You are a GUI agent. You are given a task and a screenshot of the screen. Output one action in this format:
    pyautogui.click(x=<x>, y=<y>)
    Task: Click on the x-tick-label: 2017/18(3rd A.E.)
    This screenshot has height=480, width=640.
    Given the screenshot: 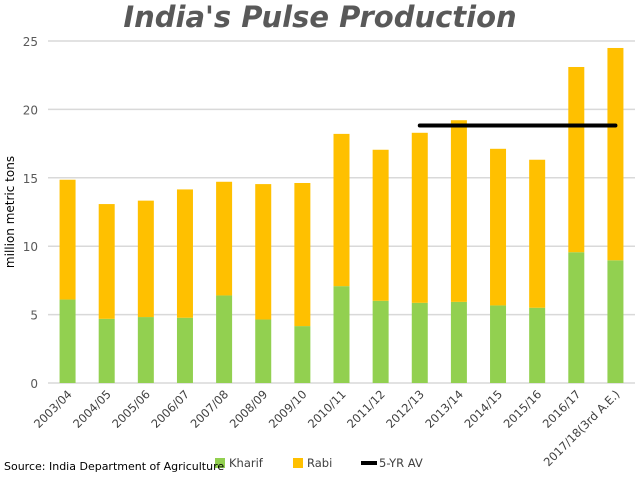 What is the action you would take?
    pyautogui.click(x=582, y=428)
    